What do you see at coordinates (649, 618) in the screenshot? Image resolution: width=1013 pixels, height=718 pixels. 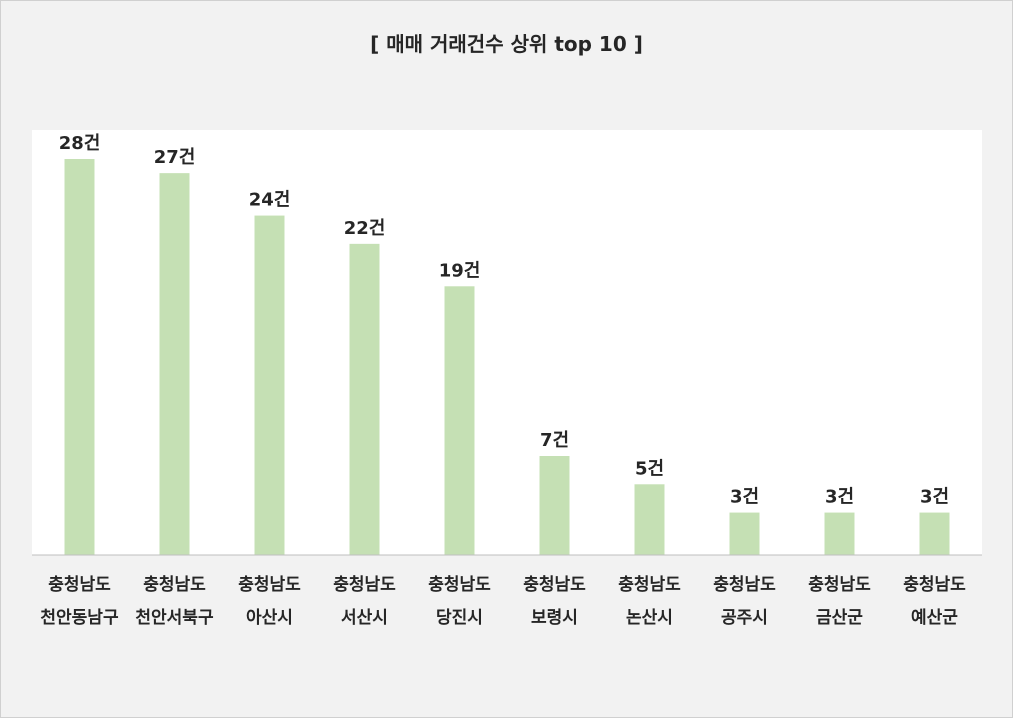 I see `category-label-7-line-2: 논산시` at bounding box center [649, 618].